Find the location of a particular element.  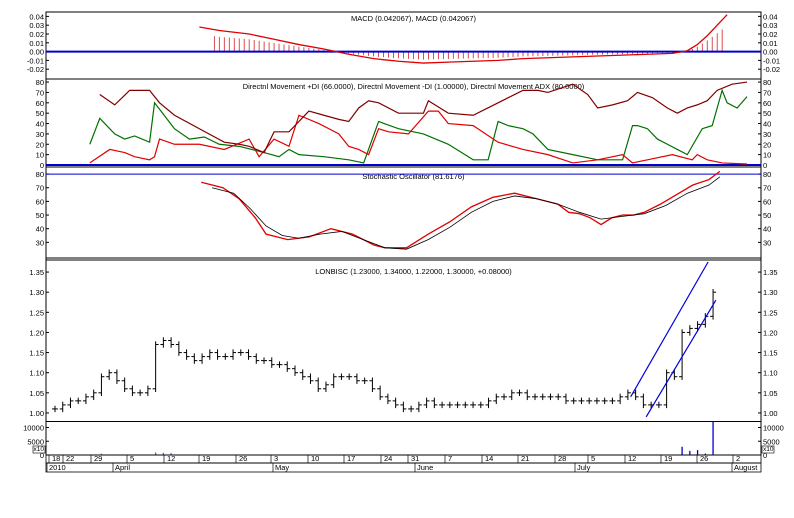

x-day-label: 18 is located at coordinates (56, 458).